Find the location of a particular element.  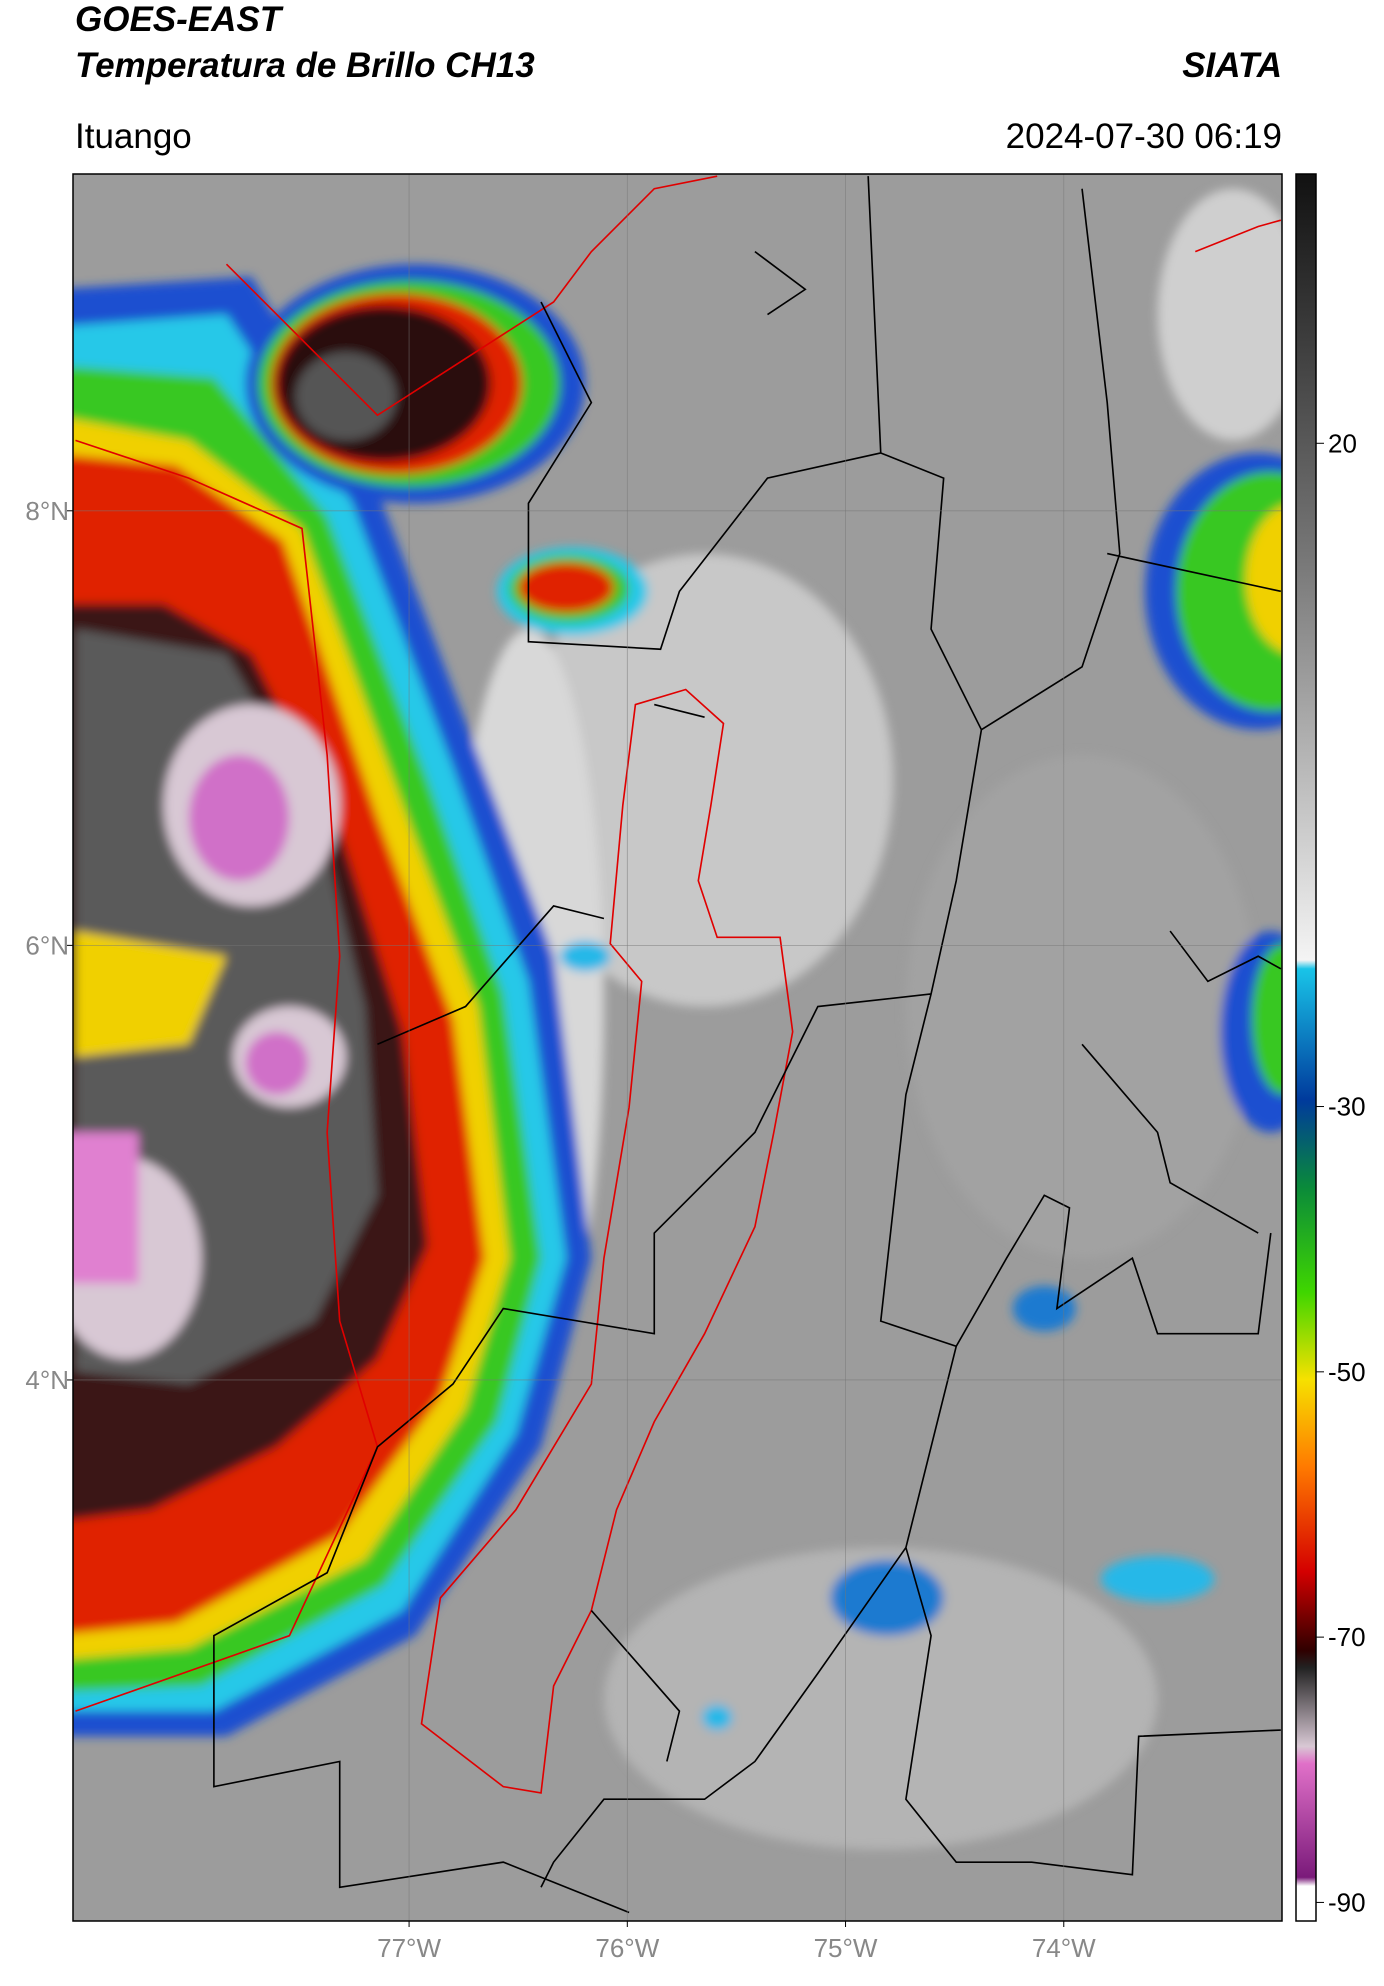

location: Ituango is located at coordinates (133, 136).